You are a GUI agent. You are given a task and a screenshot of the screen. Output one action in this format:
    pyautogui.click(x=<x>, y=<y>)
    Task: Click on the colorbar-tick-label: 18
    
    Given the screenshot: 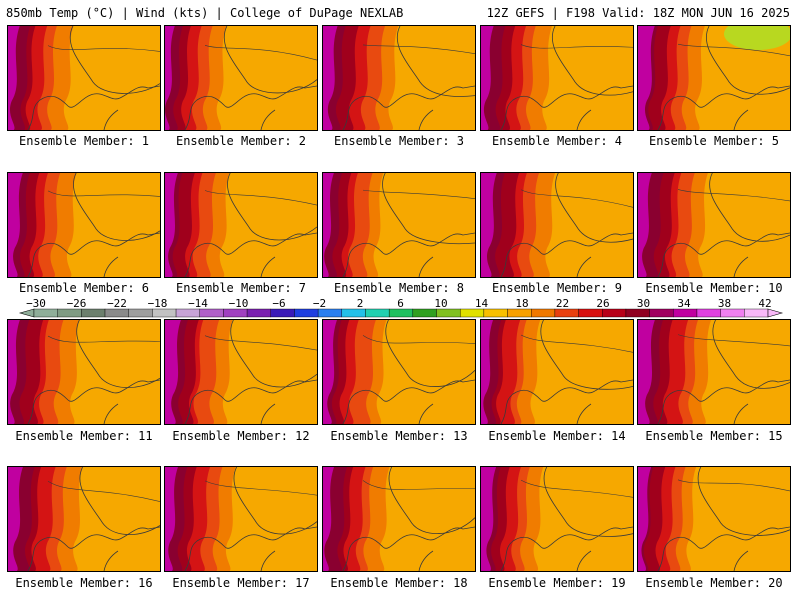 What is the action you would take?
    pyautogui.click(x=521, y=303)
    